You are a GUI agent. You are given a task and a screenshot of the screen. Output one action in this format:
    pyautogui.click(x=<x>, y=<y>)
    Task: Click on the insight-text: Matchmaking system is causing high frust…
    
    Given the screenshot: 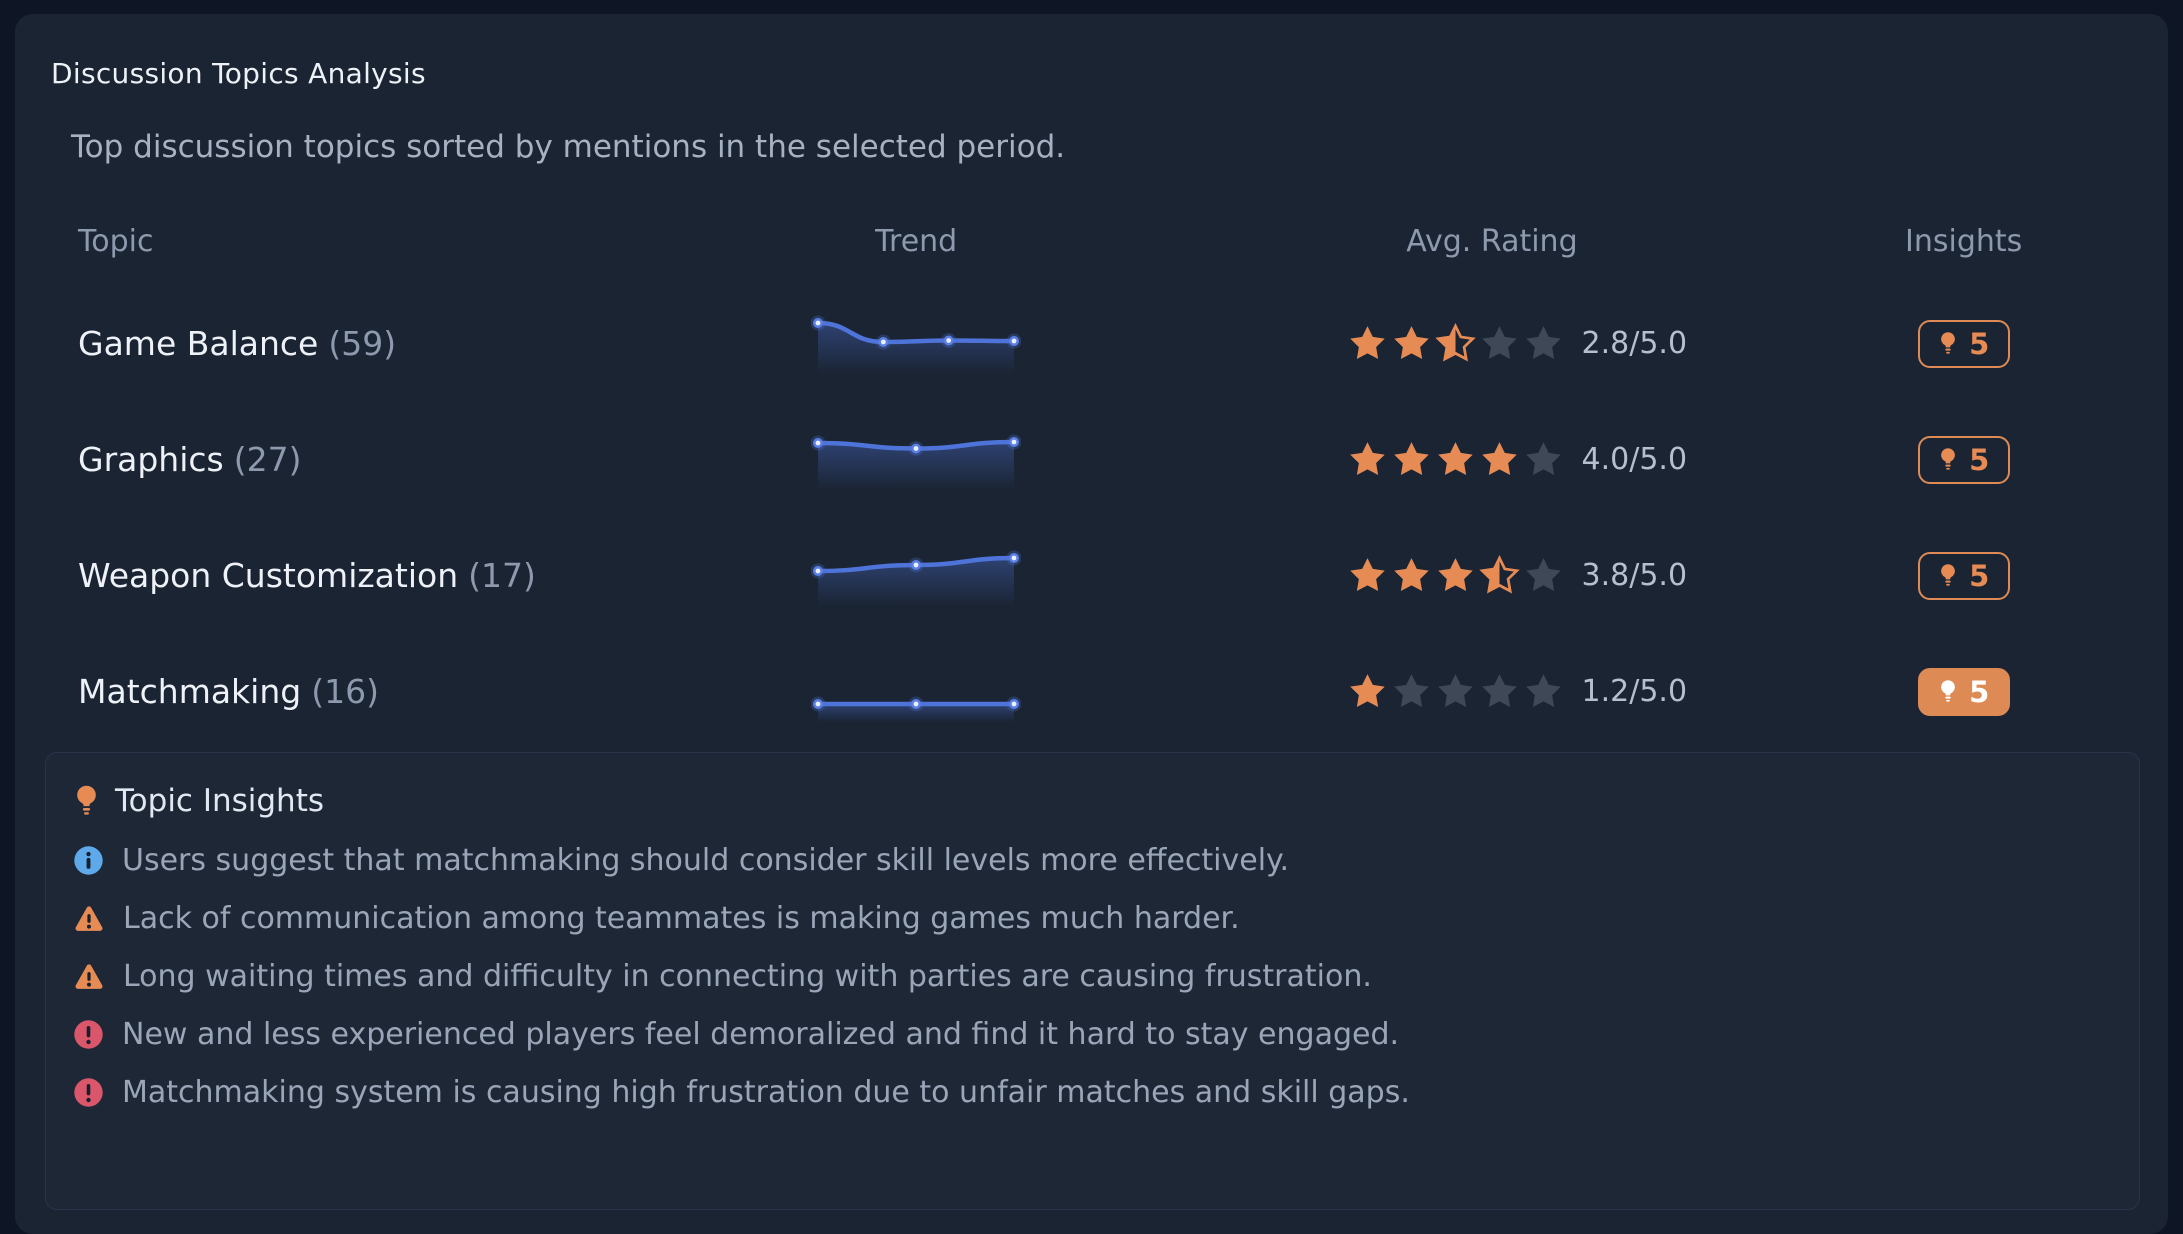 What is the action you would take?
    pyautogui.click(x=766, y=1093)
    